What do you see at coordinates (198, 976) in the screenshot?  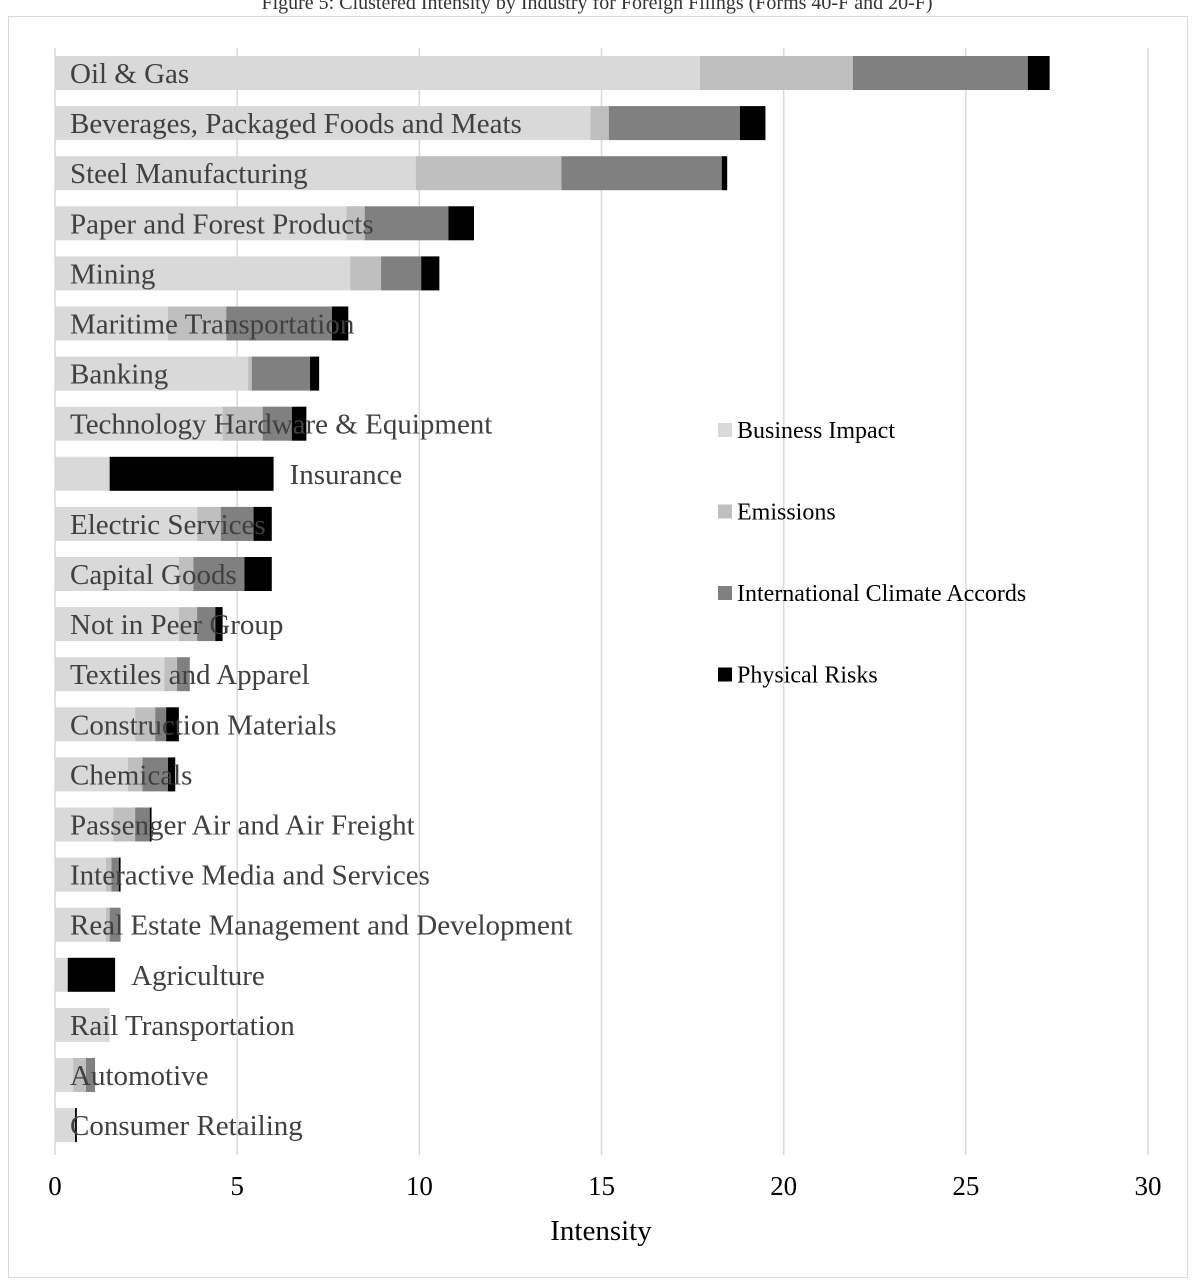 I see `category-label: Agriculture` at bounding box center [198, 976].